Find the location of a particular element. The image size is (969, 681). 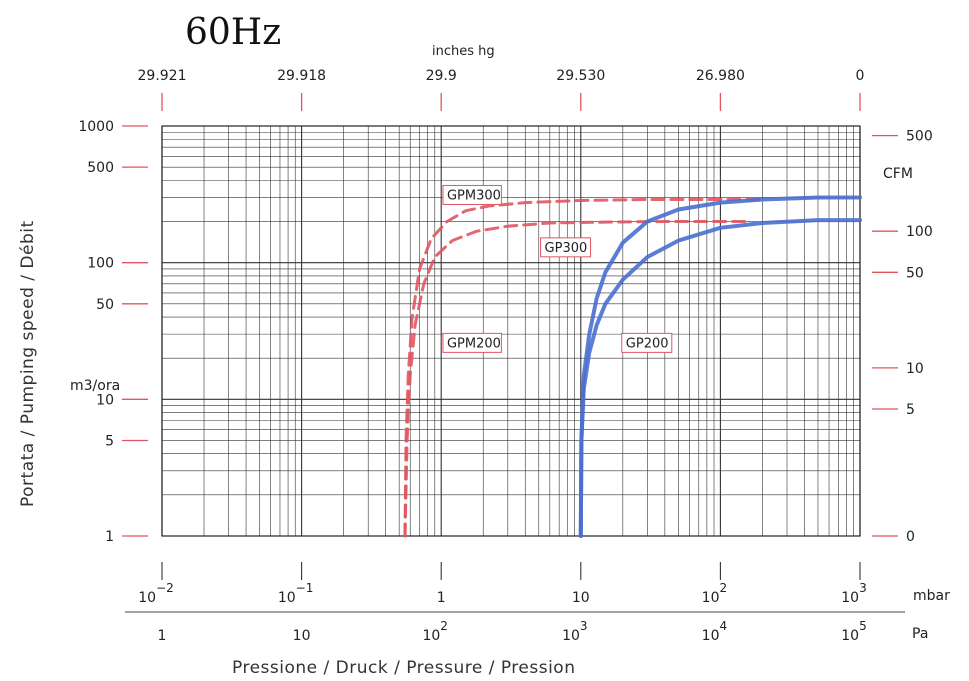

right-axis-tick-label: 5 is located at coordinates (910, 410).